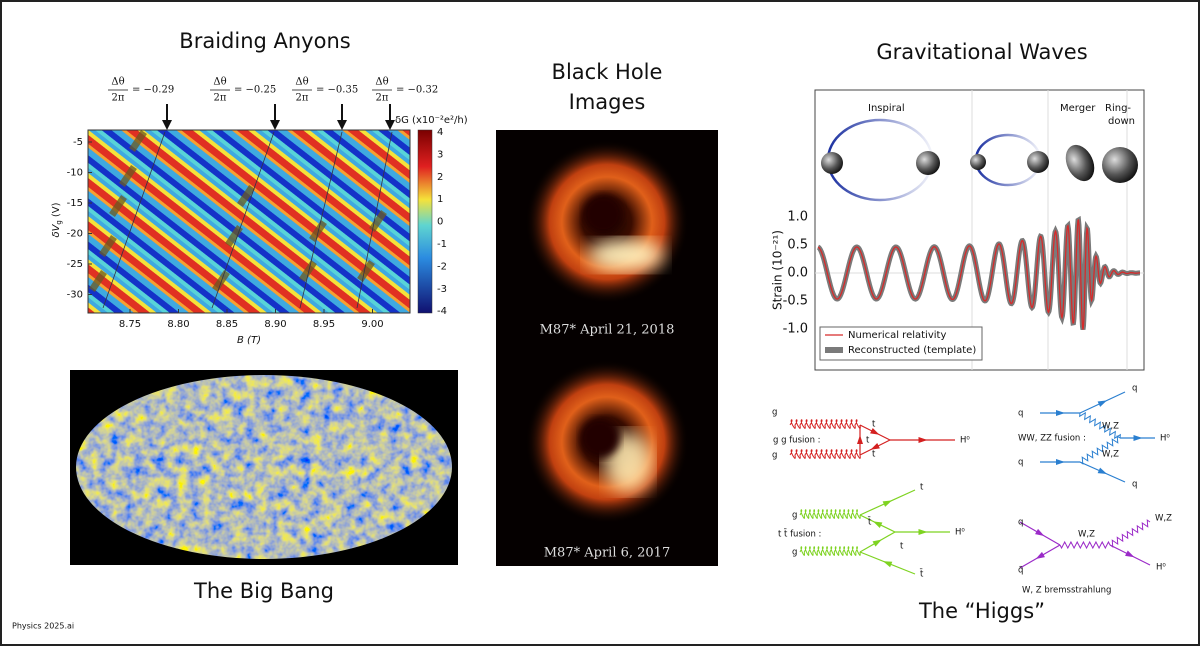  Describe the element at coordinates (440, 132) in the screenshot. I see `colorbar-tick-label: 4` at that location.